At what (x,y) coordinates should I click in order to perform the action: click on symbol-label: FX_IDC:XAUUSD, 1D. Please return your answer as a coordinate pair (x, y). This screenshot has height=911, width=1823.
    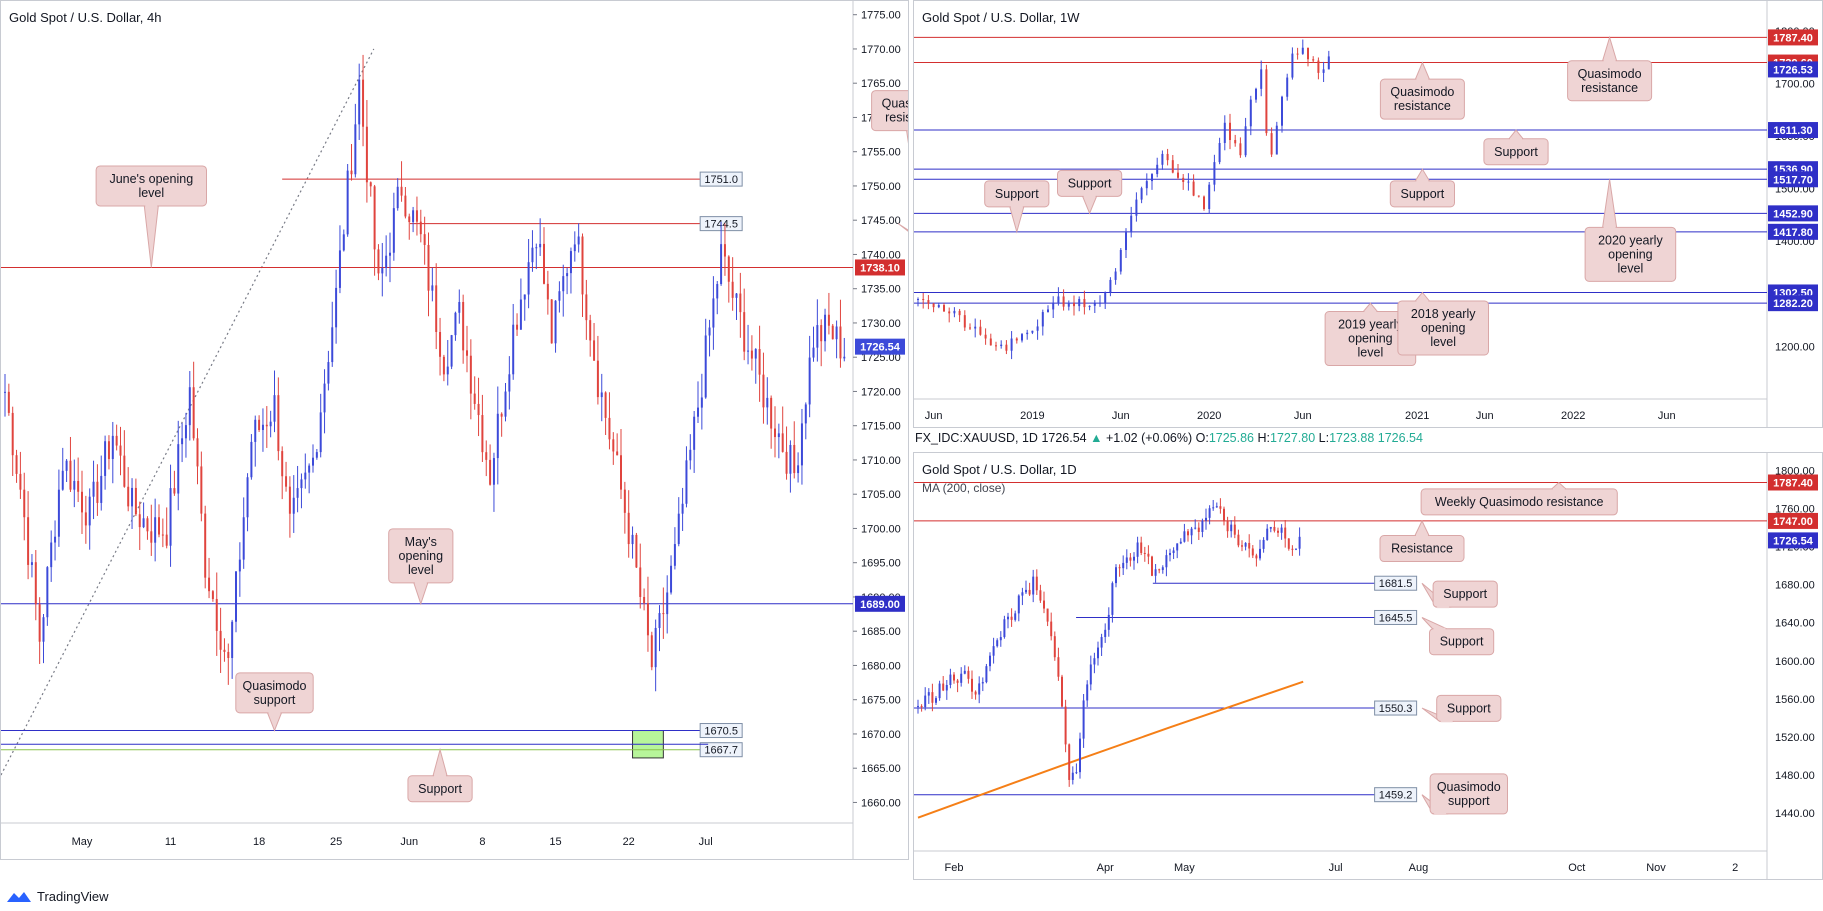
    Looking at the image, I should click on (976, 438).